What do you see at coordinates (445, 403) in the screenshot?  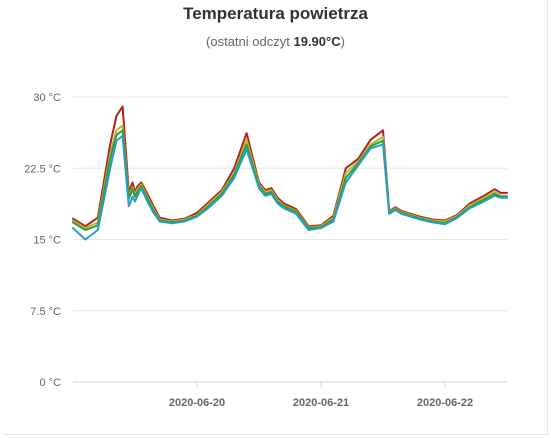 I see `x-tick-label: 2020-06-22` at bounding box center [445, 403].